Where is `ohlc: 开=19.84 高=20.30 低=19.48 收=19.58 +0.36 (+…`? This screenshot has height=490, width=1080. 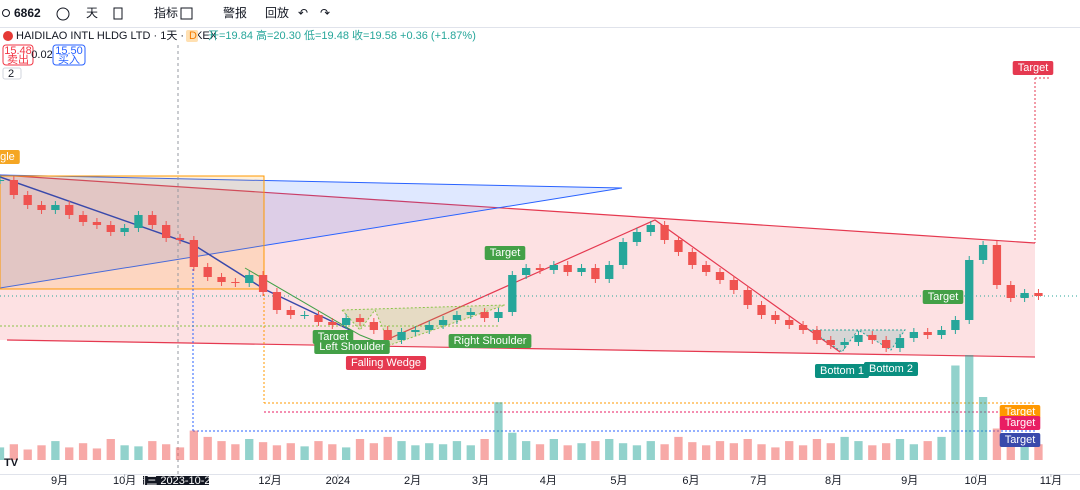 ohlc: 开=19.84 高=20.30 低=19.48 收=19.58 +0.36 (+… is located at coordinates (342, 35).